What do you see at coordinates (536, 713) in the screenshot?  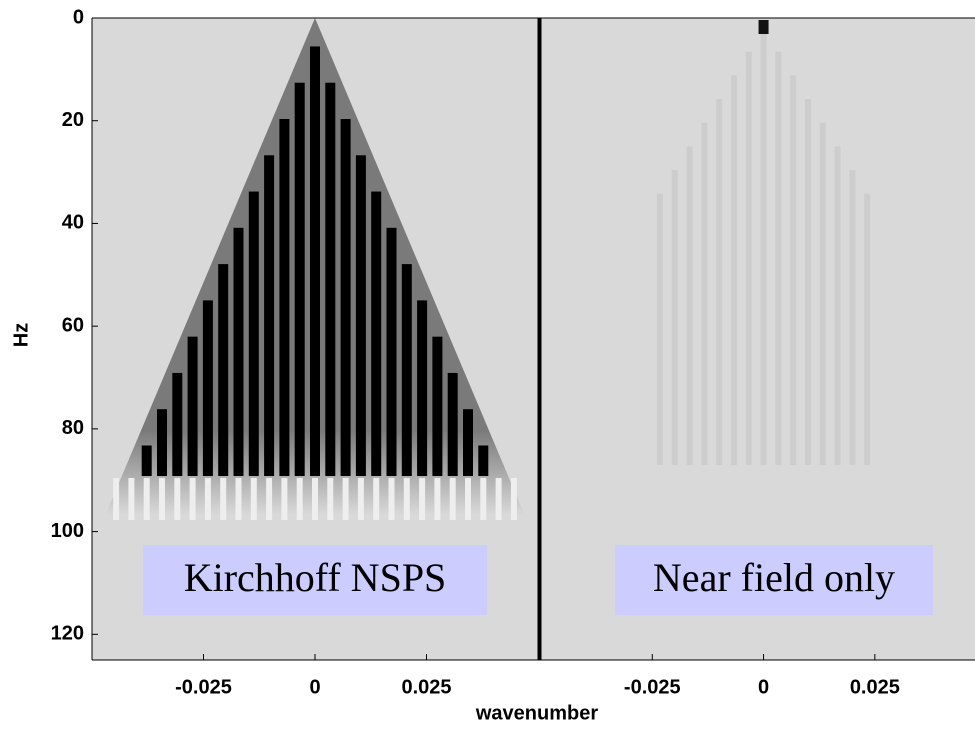 I see `x-axis-label: wavenumber` at bounding box center [536, 713].